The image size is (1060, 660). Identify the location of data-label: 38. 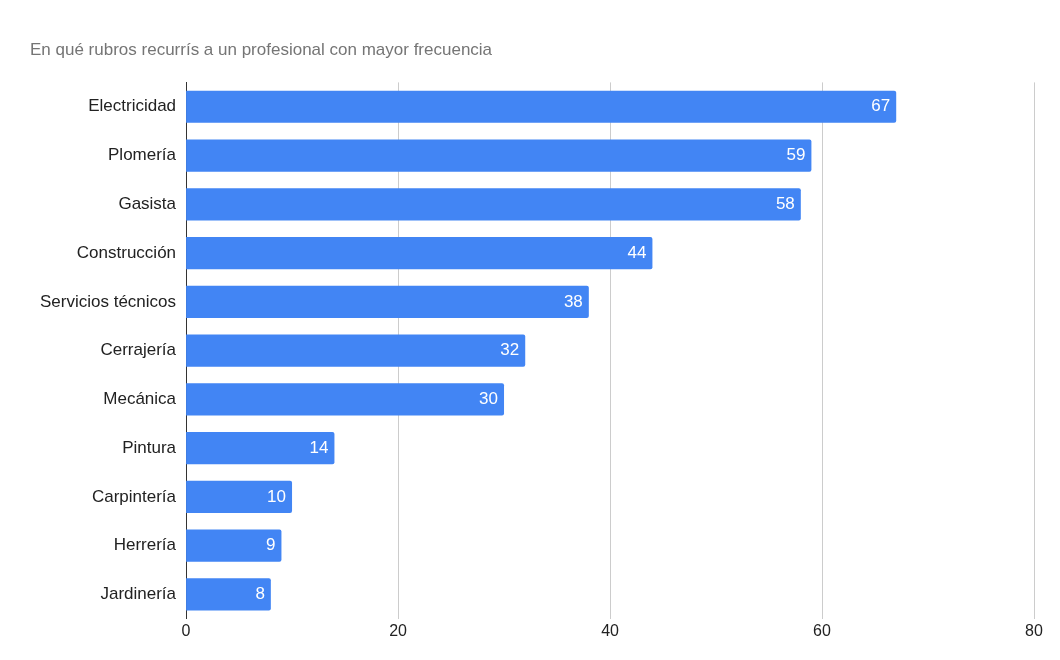
(573, 301).